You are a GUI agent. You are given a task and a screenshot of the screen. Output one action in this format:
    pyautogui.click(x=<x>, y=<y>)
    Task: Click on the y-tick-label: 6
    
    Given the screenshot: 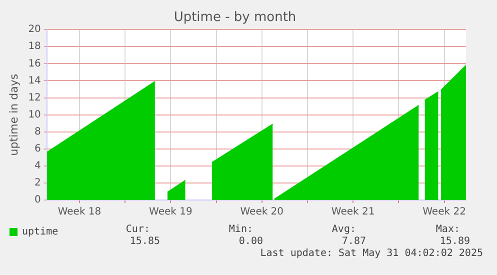 What is the action you would take?
    pyautogui.click(x=37, y=148)
    